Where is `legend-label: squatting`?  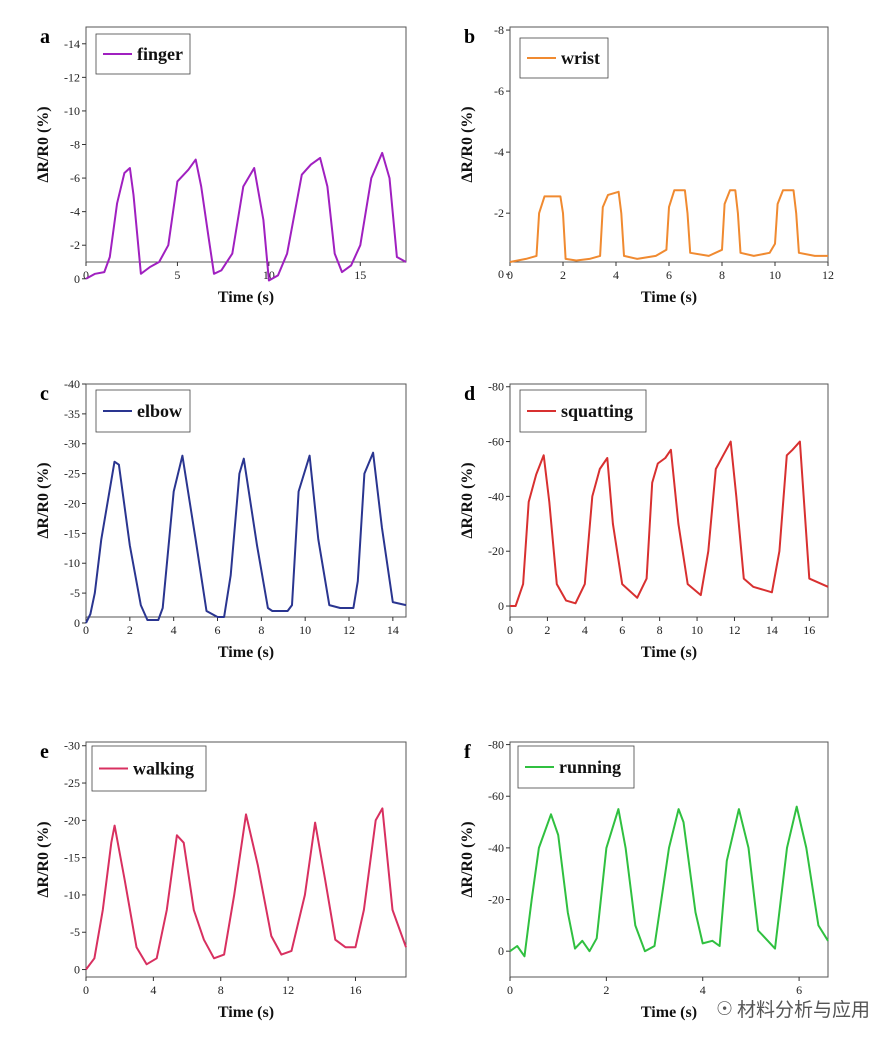 legend-label: squatting is located at coordinates (597, 411).